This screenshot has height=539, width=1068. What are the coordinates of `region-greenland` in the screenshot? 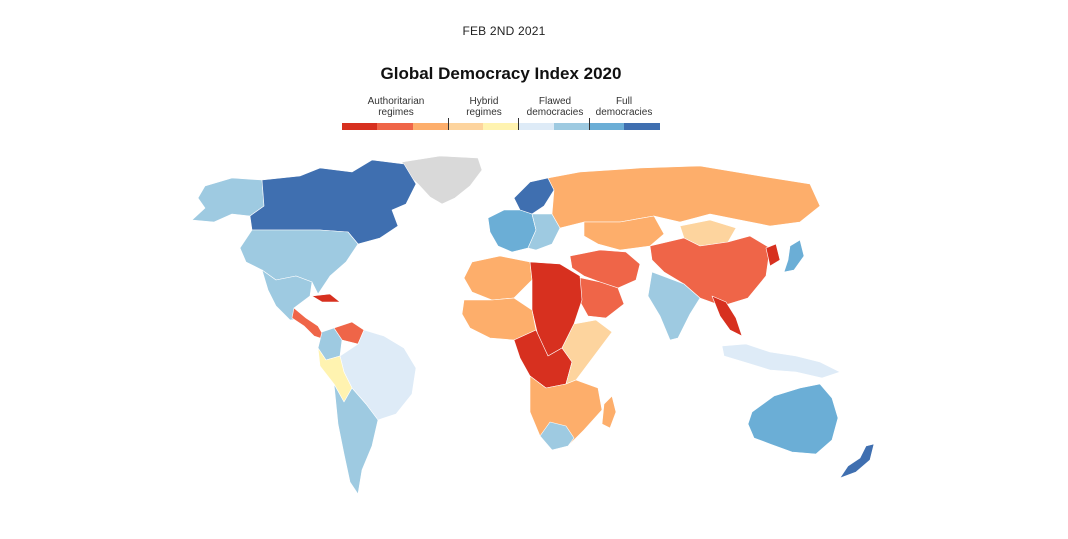 It's located at (442, 180).